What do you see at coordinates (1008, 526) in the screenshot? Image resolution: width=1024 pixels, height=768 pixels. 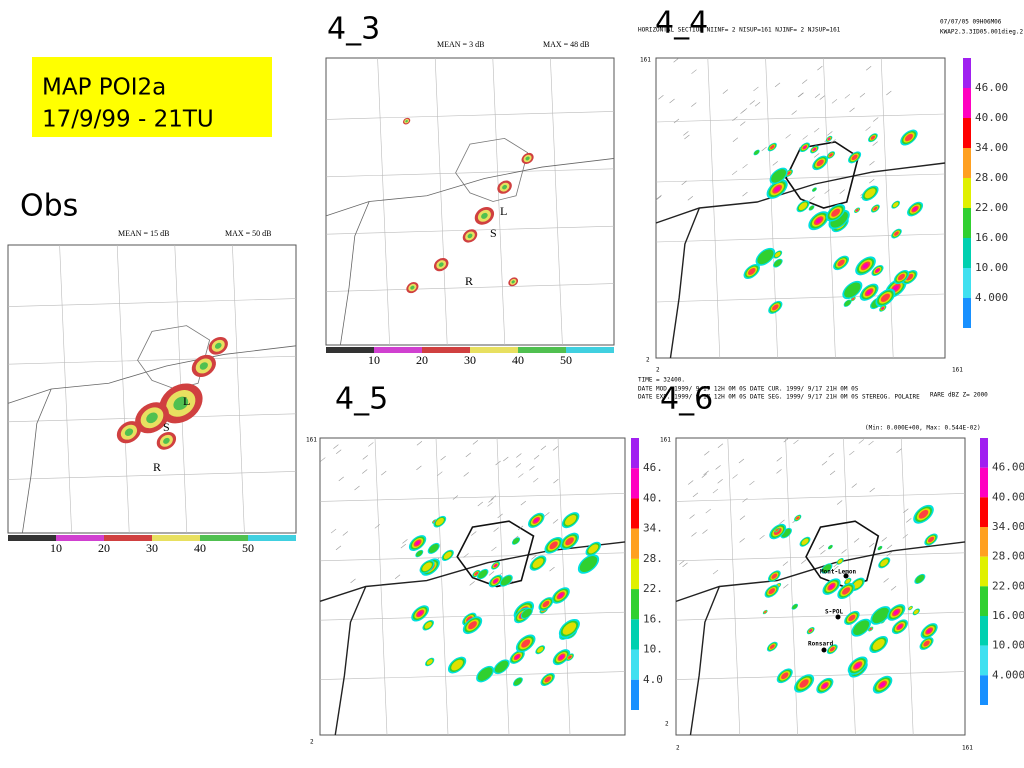 I see `colorbar-label: 34.00` at bounding box center [1008, 526].